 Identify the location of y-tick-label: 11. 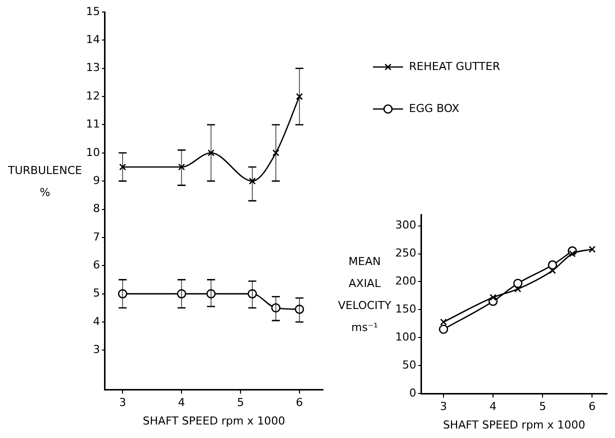
(93, 124).